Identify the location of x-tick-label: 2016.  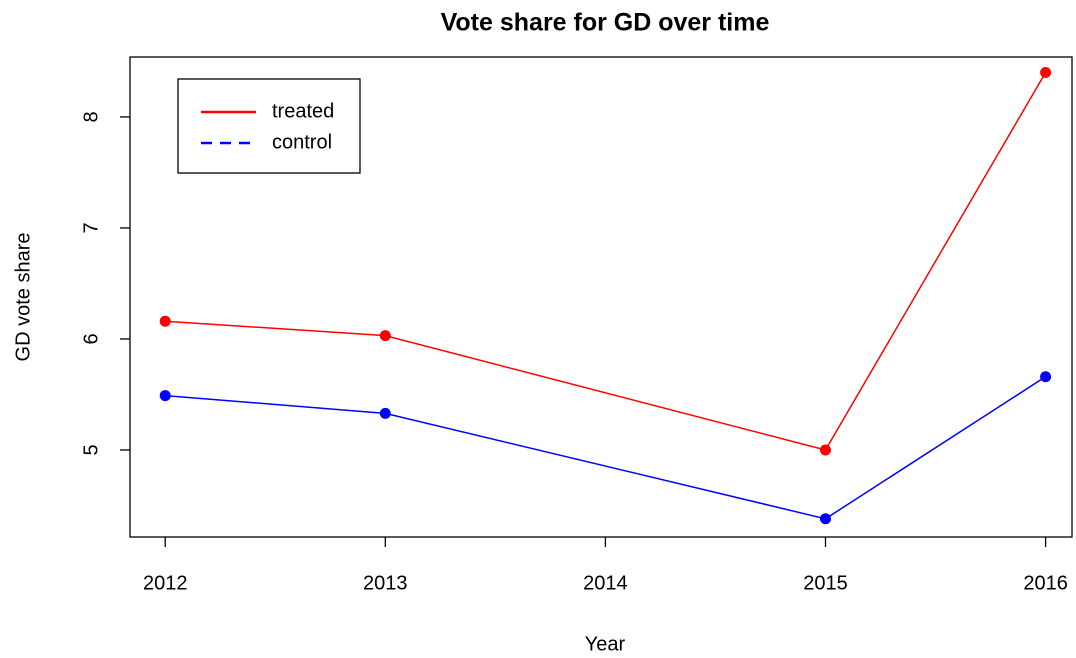
(1045, 583).